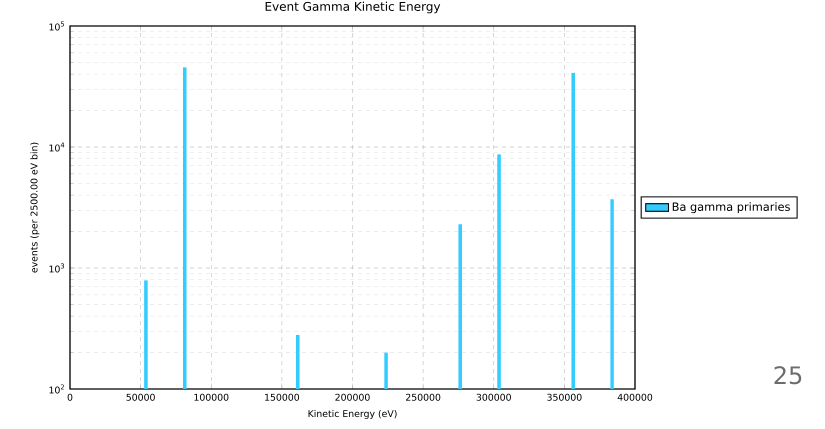 The width and height of the screenshot is (825, 429). What do you see at coordinates (57, 25) in the screenshot?
I see `y-tick-label: 10$^{5}$` at bounding box center [57, 25].